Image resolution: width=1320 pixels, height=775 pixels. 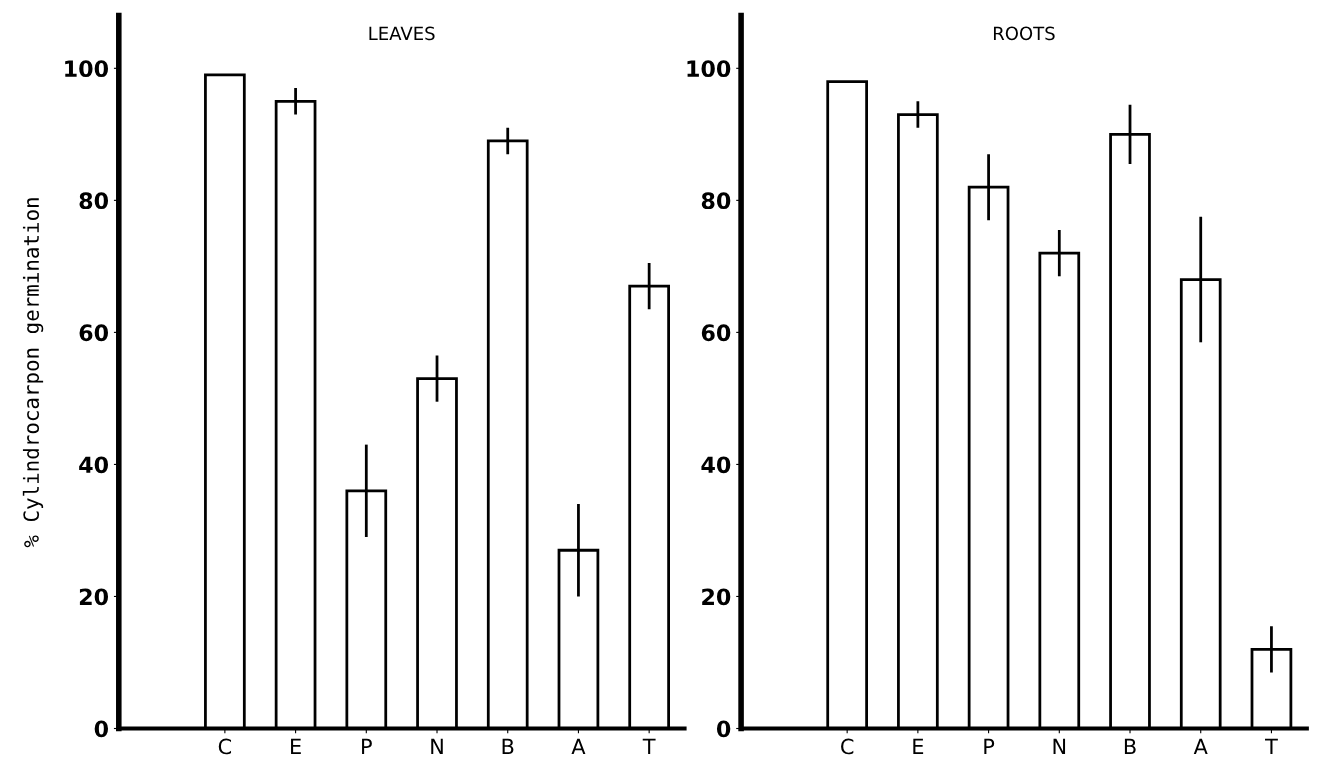 I want to click on y-axis-title: % Cylindrocarpon germination, so click(x=33, y=373).